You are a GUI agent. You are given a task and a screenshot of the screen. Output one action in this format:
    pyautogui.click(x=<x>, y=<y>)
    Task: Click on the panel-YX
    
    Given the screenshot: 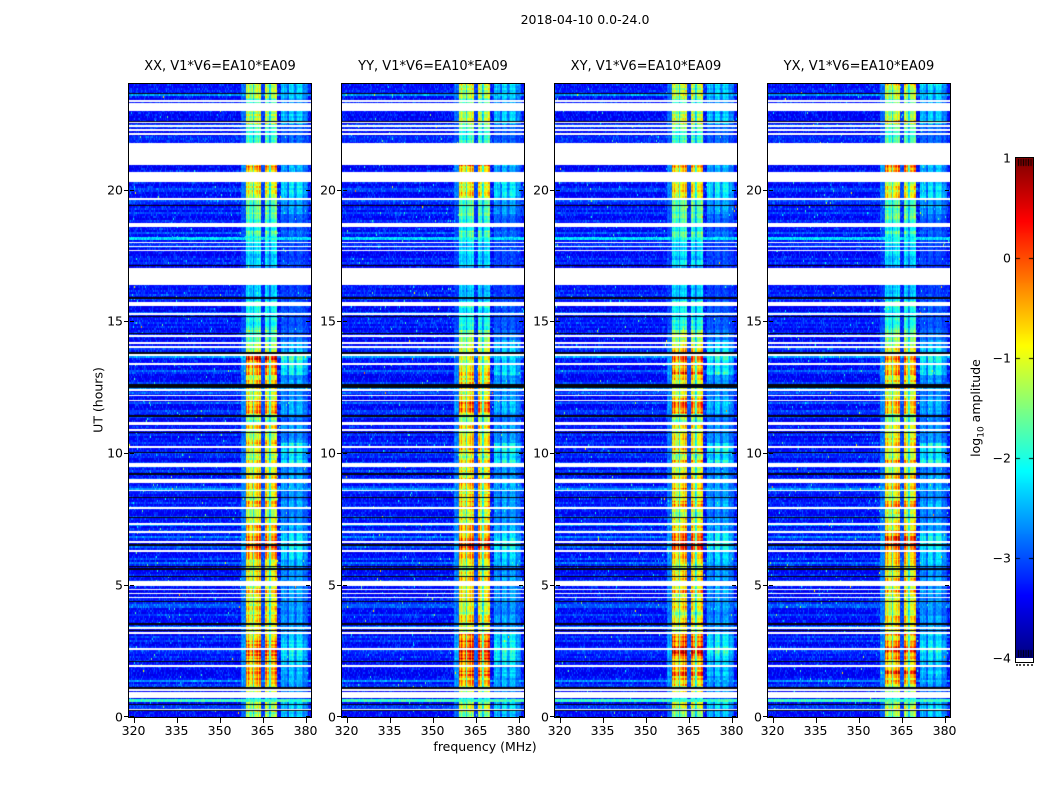 What is the action you would take?
    pyautogui.click(x=859, y=400)
    